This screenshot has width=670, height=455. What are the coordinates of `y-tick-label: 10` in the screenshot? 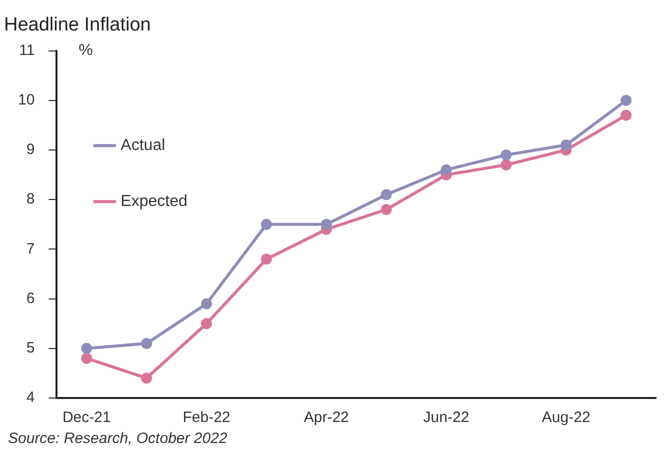 It's located at (26, 100).